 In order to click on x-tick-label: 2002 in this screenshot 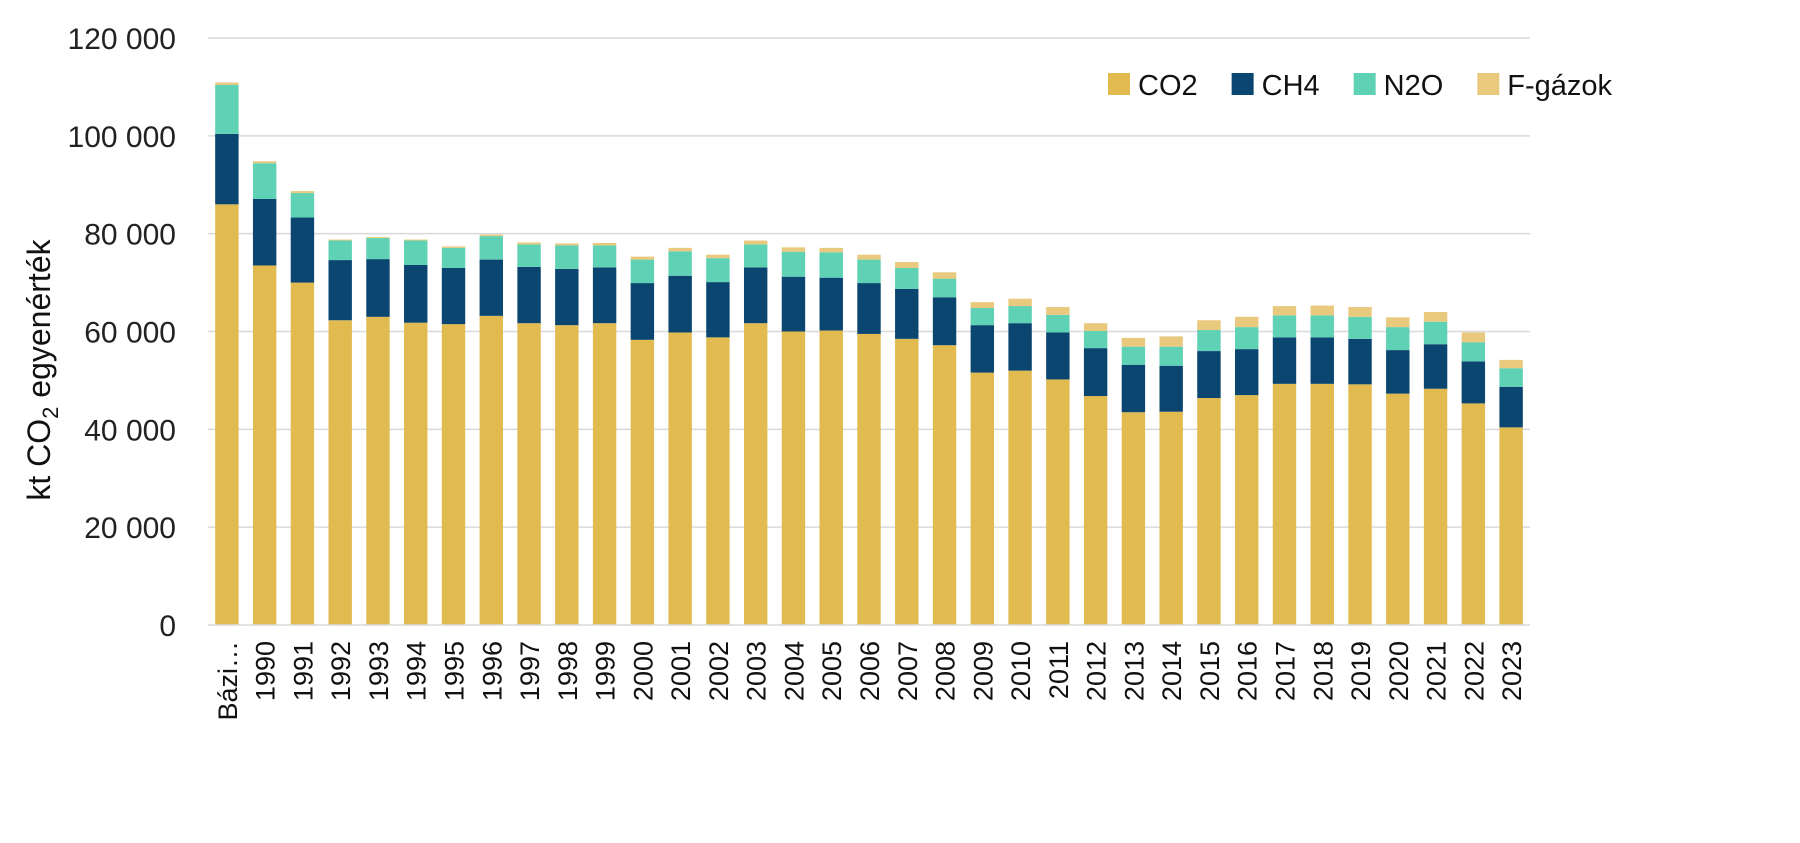, I will do `click(719, 671)`.